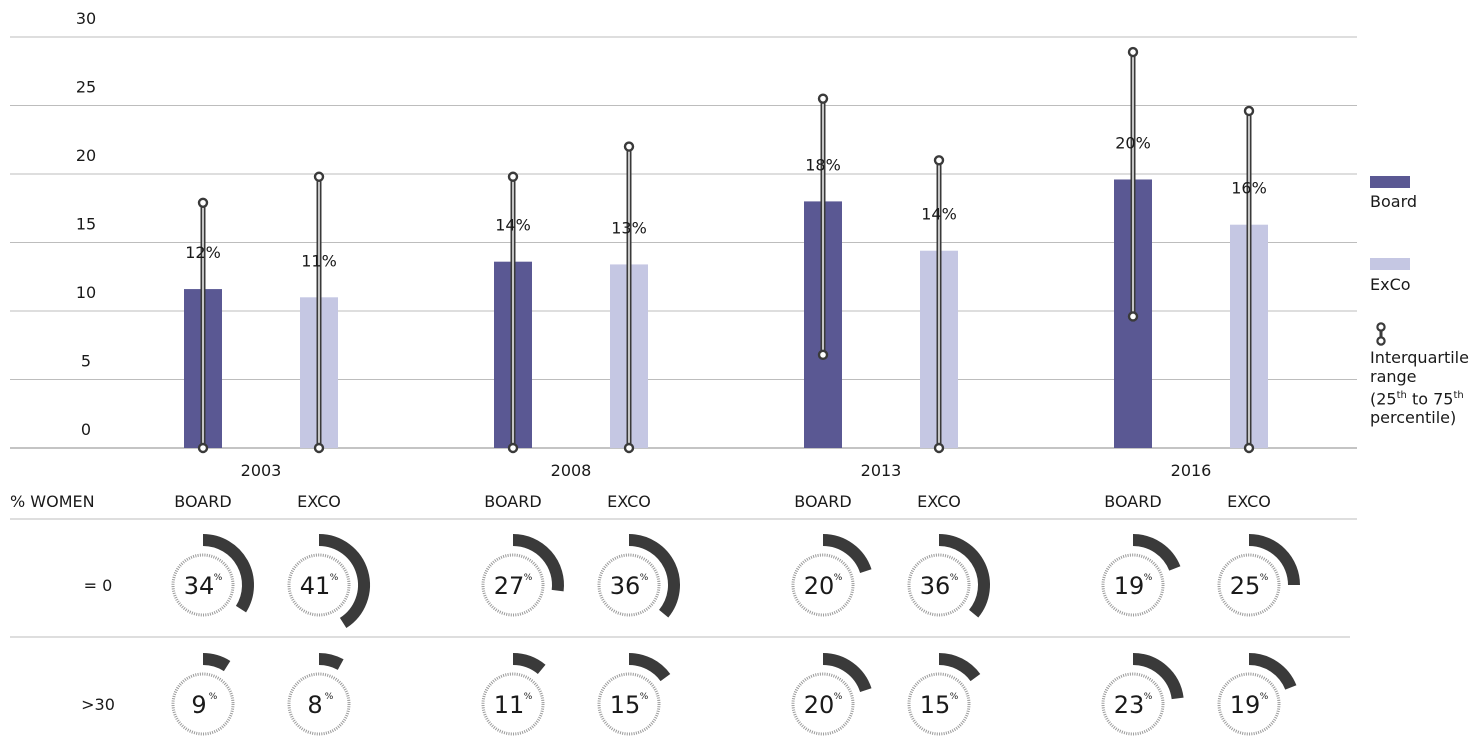  Describe the element at coordinates (1249, 188) in the screenshot. I see `exco-value-label: 16%` at that location.